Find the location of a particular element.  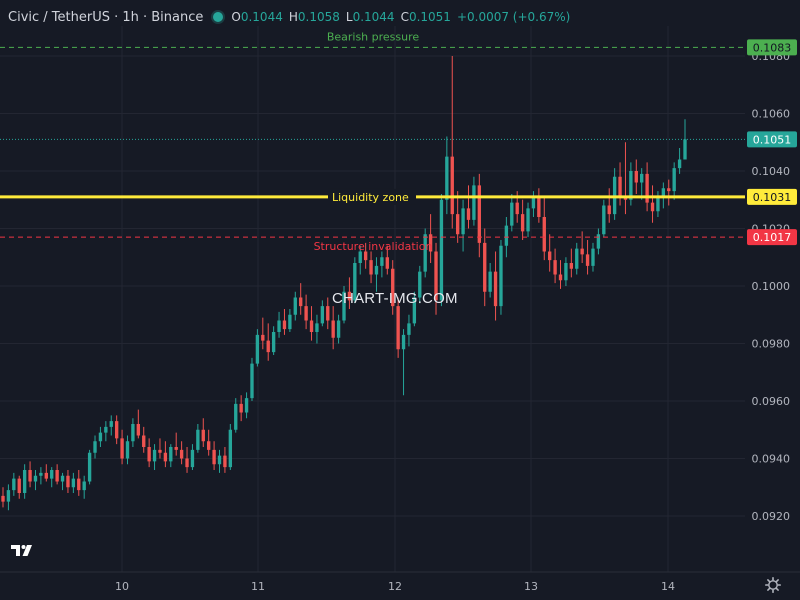

time-axis: 10 11 12 13 14 is located at coordinates (400, 585).